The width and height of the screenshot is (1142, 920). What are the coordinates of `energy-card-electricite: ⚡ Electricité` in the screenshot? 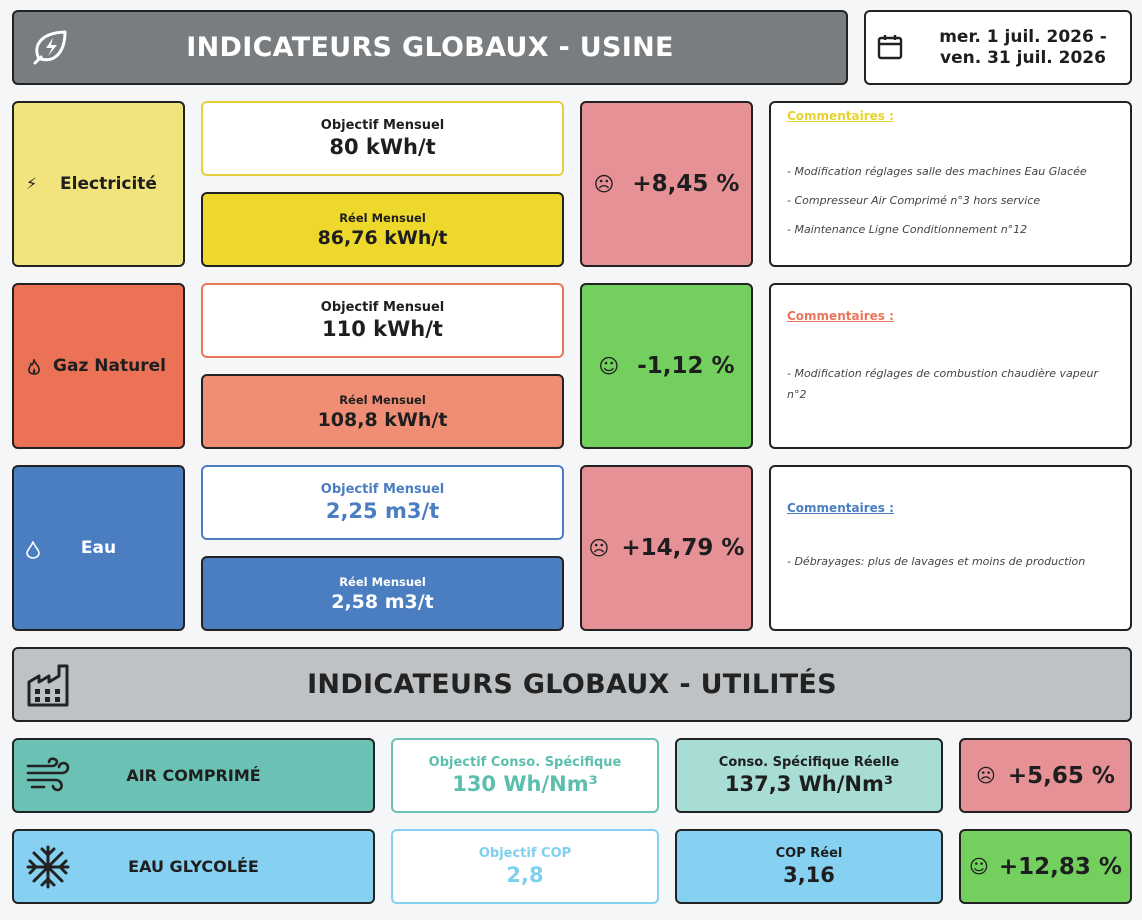 It's located at (98, 184).